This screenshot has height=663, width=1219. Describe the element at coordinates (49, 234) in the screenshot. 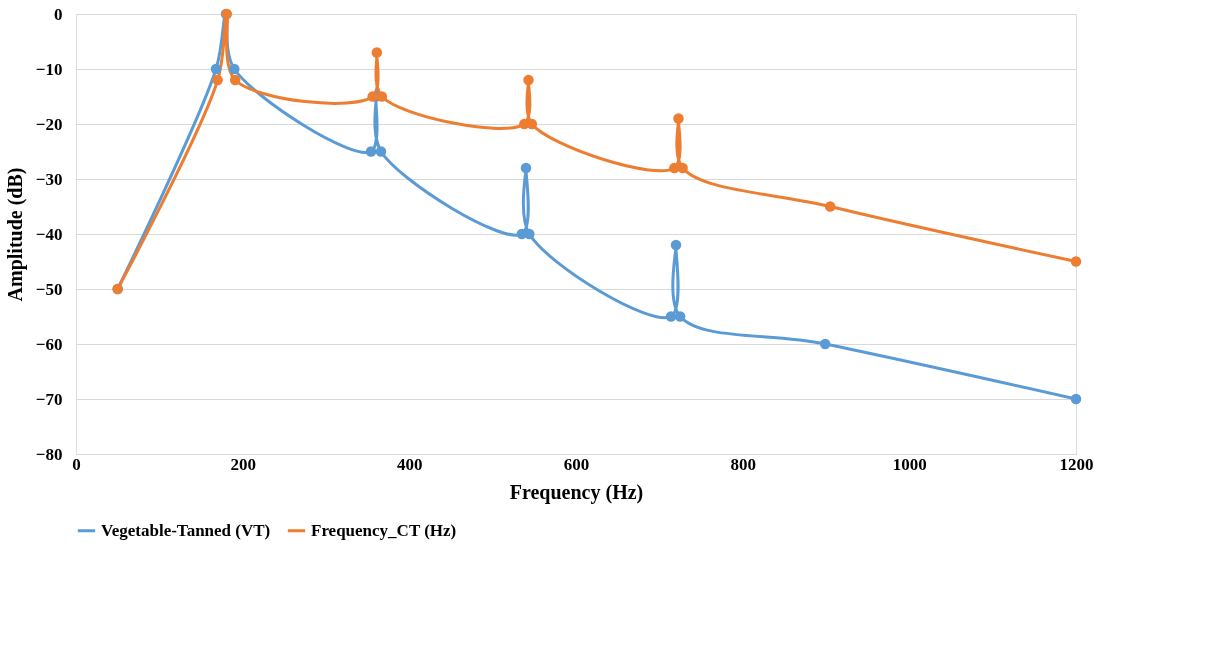

I see `y-tick-label: −40` at that location.